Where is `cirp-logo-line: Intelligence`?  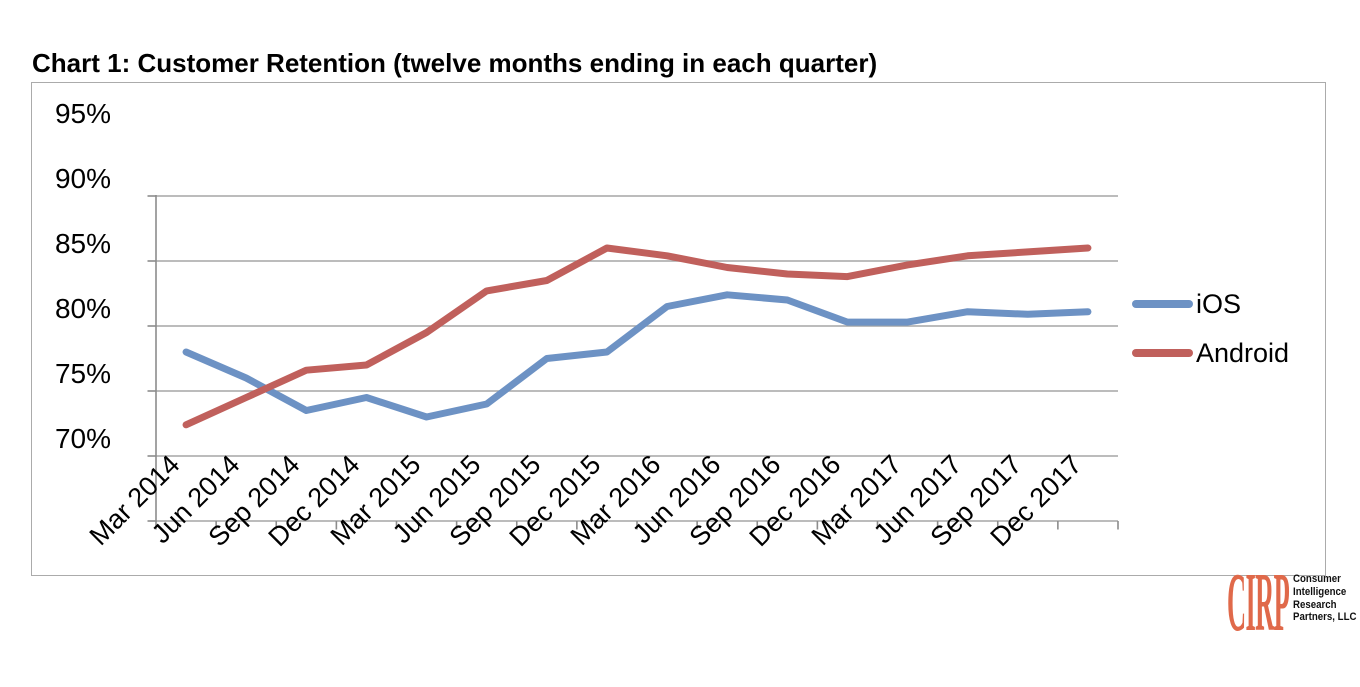
cirp-logo-line: Intelligence is located at coordinates (1320, 591).